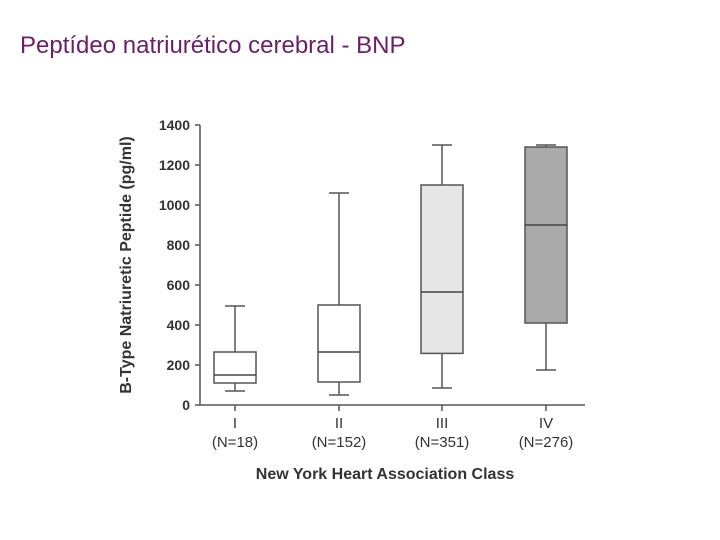 The height and width of the screenshot is (540, 720). What do you see at coordinates (546, 423) in the screenshot?
I see `x-category-label: IV` at bounding box center [546, 423].